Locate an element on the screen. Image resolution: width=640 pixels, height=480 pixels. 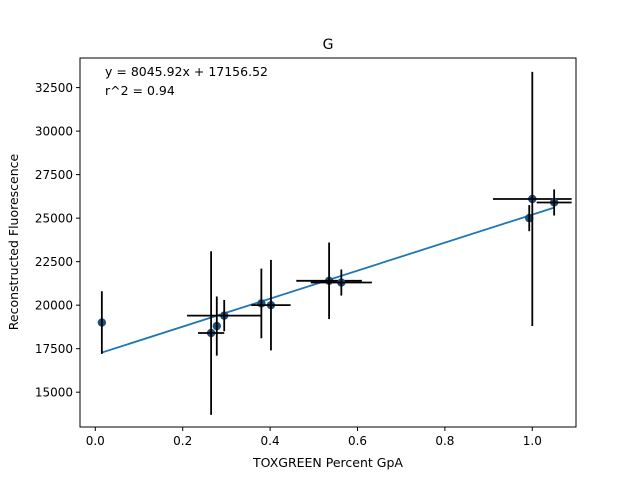
y-tick-label: 27500 is located at coordinates (54, 175).